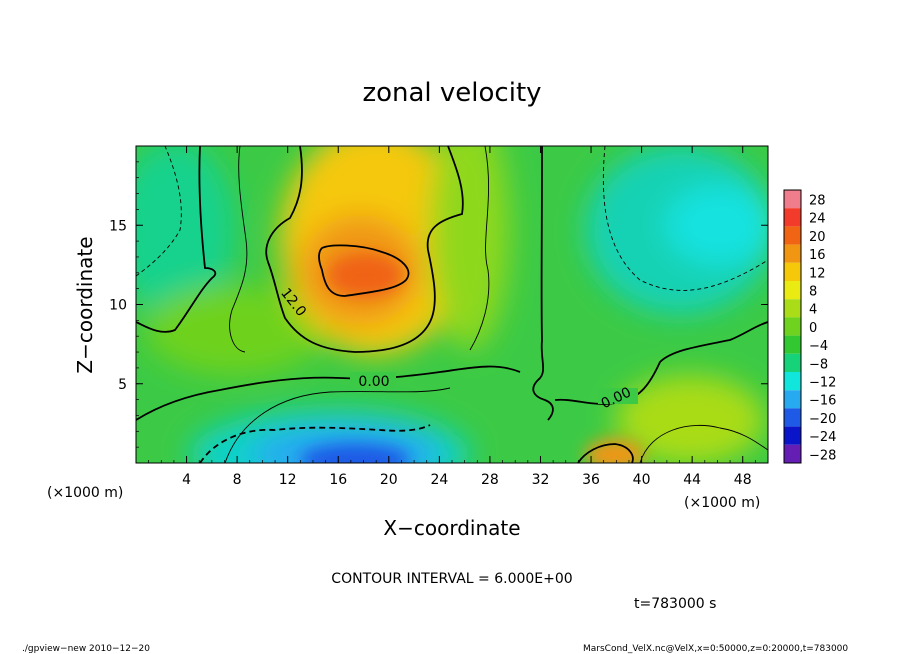  Describe the element at coordinates (822, 401) in the screenshot. I see `colorbar-label: −16` at that location.